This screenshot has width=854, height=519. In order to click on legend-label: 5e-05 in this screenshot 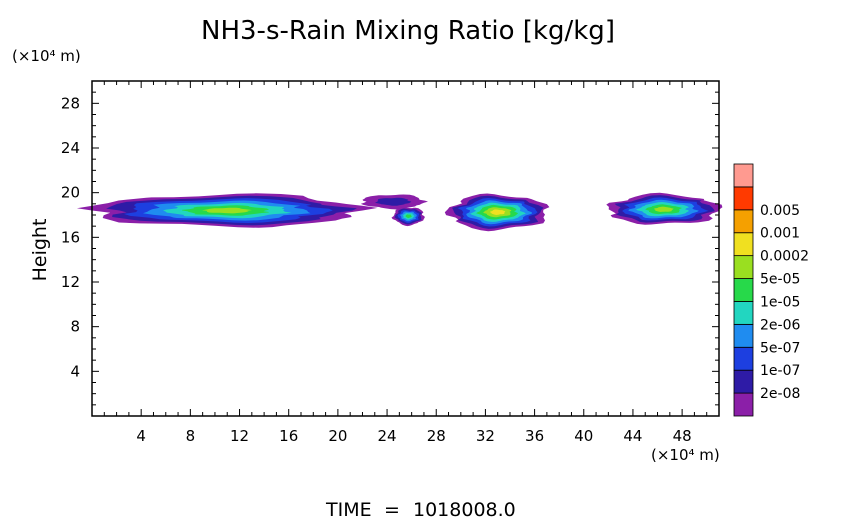, I will do `click(780, 280)`.